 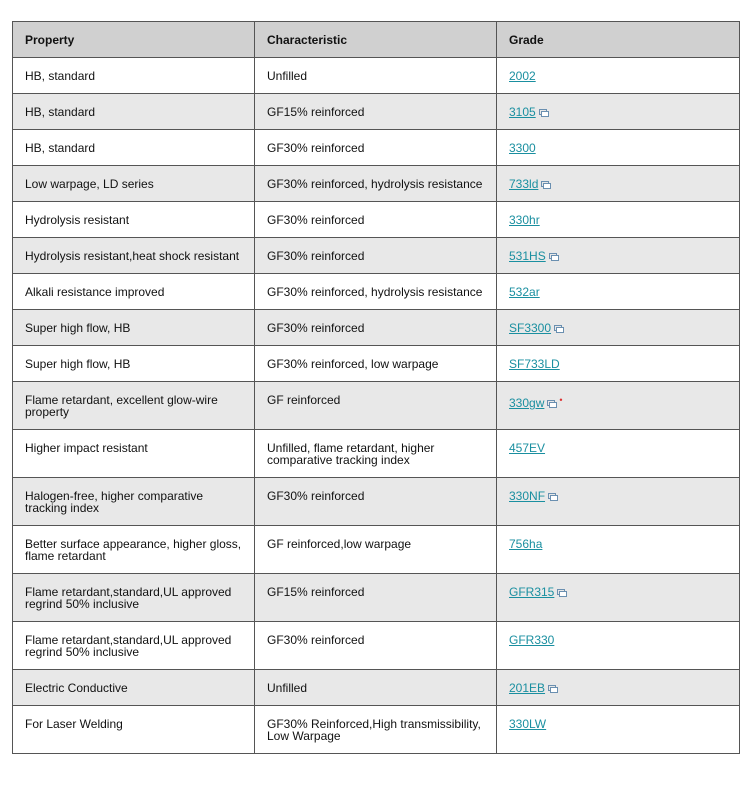 What do you see at coordinates (133, 453) in the screenshot?
I see `table-cell: Higher impact resistant` at bounding box center [133, 453].